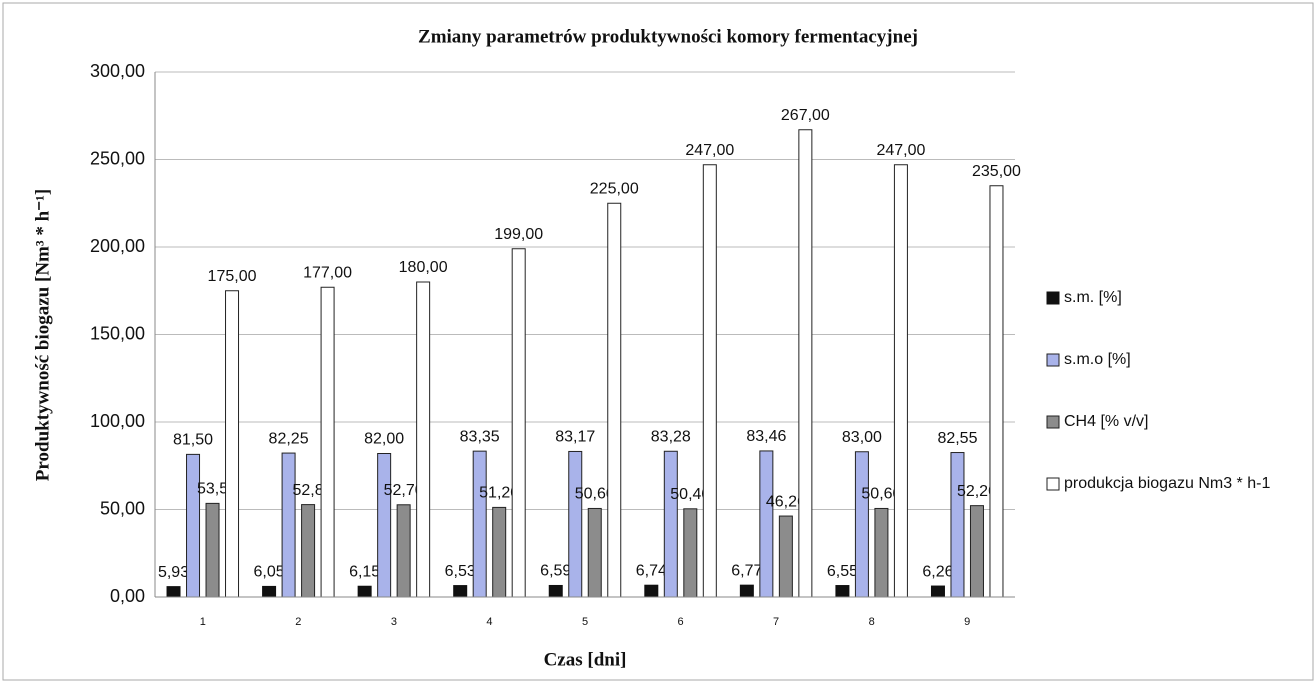 This screenshot has height=683, width=1316. Describe the element at coordinates (499, 493) in the screenshot. I see `value-label: 51,20` at that location.